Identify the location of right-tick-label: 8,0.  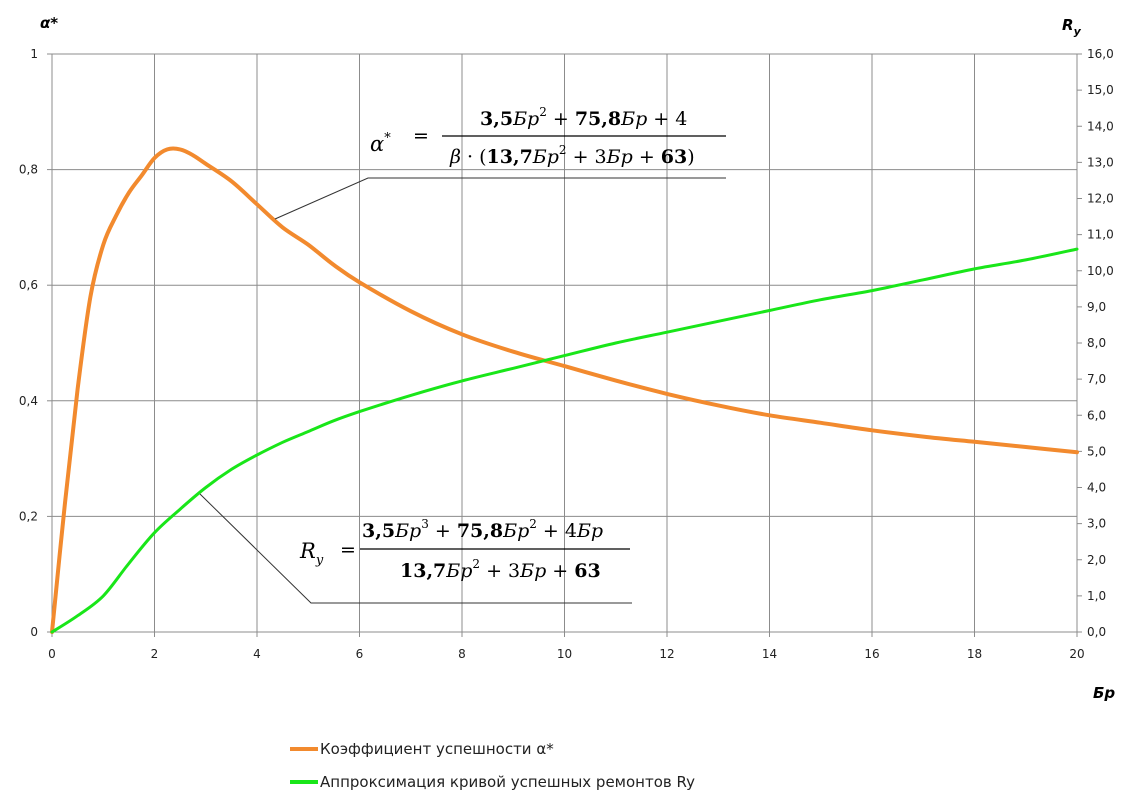
(1096, 343).